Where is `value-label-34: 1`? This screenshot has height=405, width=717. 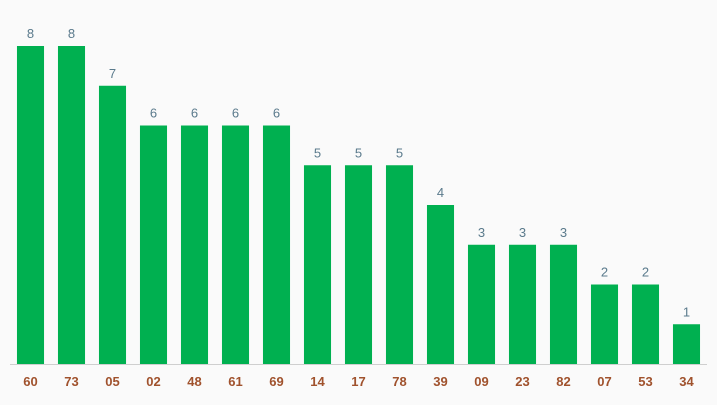
value-label-34: 1 is located at coordinates (686, 311).